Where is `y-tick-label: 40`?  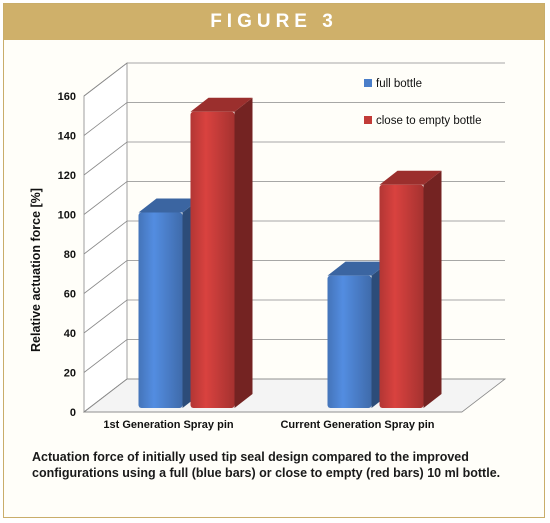
y-tick-label: 40 is located at coordinates (70, 334).